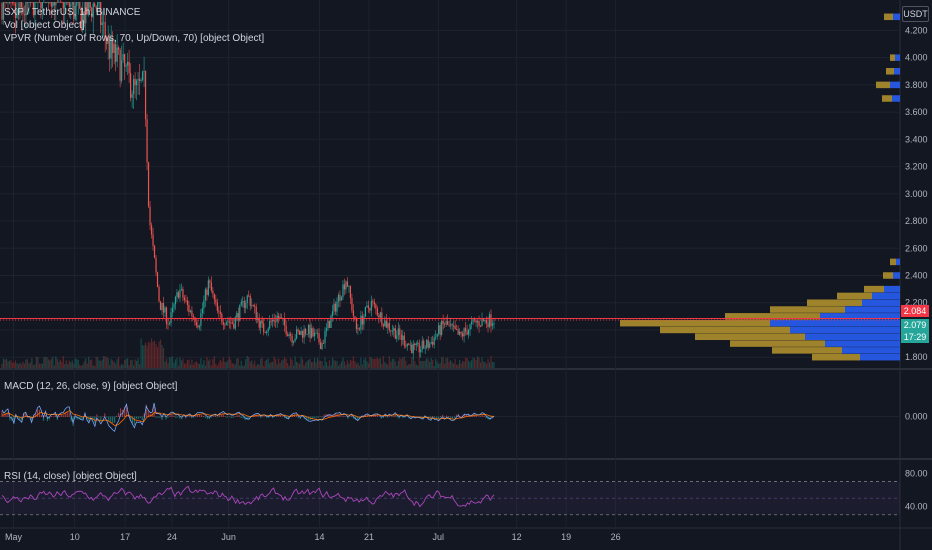 This screenshot has height=550, width=932. What do you see at coordinates (862, 343) in the screenshot?
I see `volume-profile-up` at bounding box center [862, 343].